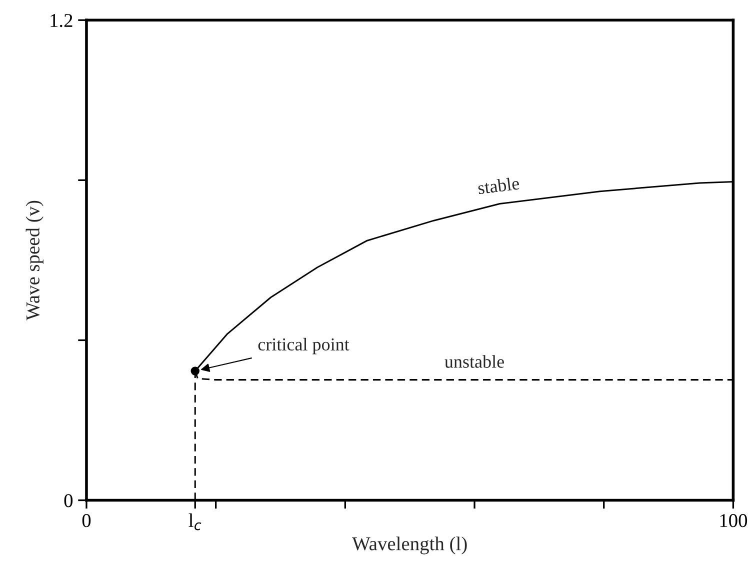 This screenshot has width=752, height=575. I want to click on x-tick-label: 0, so click(86, 521).